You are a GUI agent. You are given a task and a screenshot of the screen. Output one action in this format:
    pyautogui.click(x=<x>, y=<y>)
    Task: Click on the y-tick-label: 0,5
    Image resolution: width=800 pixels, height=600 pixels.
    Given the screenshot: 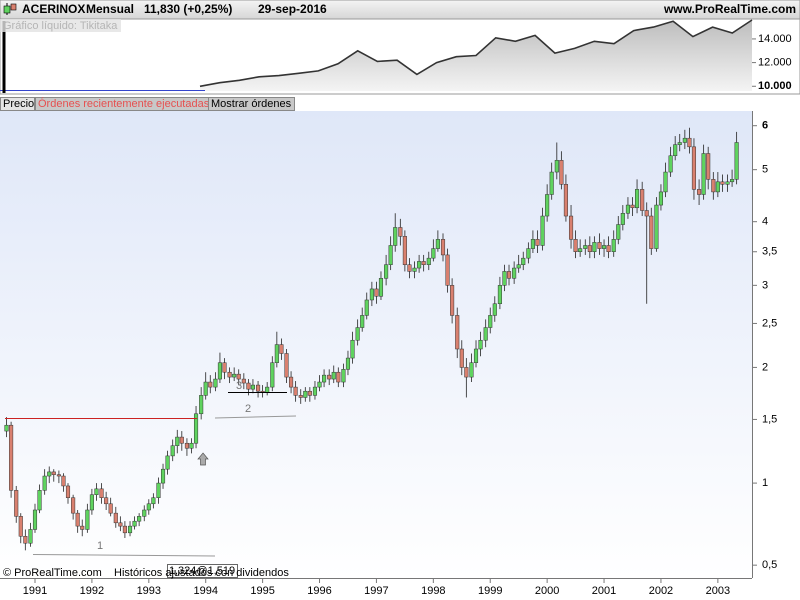 What is the action you would take?
    pyautogui.click(x=769, y=565)
    